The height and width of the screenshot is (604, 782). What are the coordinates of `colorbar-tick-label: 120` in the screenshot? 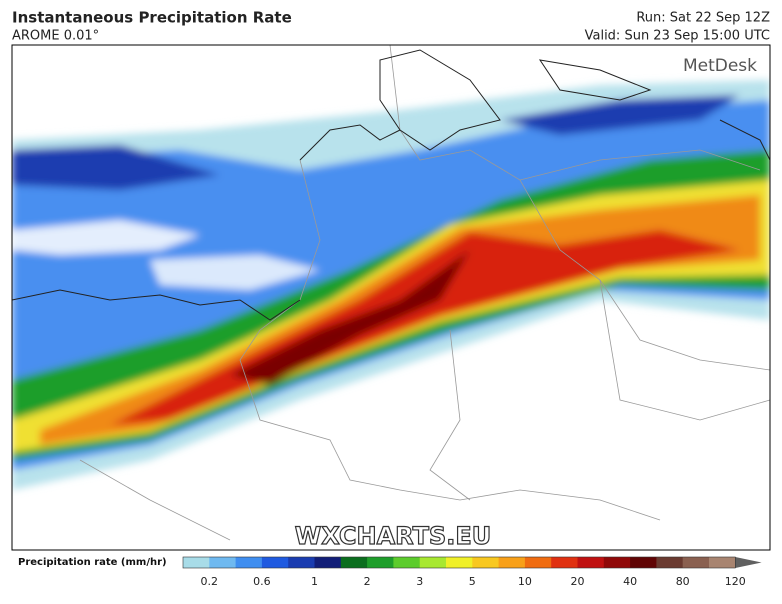 It's located at (735, 581).